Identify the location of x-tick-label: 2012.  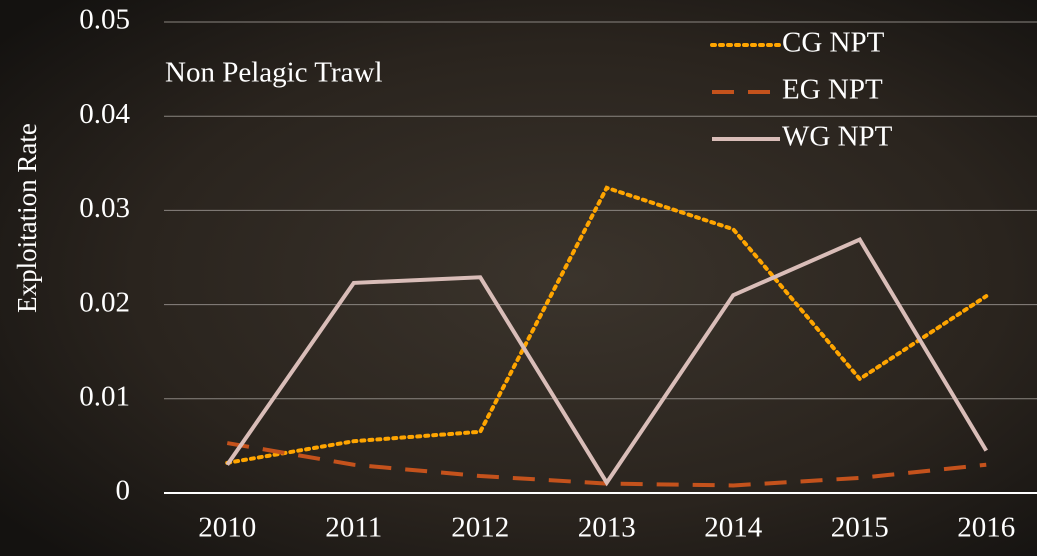
(480, 528).